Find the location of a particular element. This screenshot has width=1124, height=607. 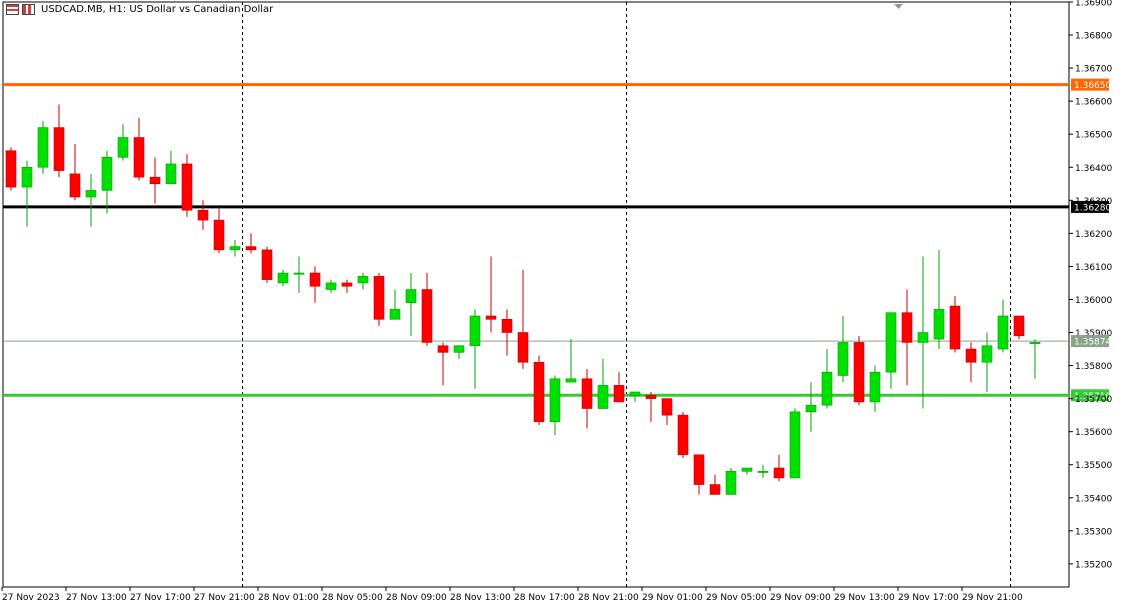

x-tick-label: 29 Nov 13:00 is located at coordinates (864, 598).